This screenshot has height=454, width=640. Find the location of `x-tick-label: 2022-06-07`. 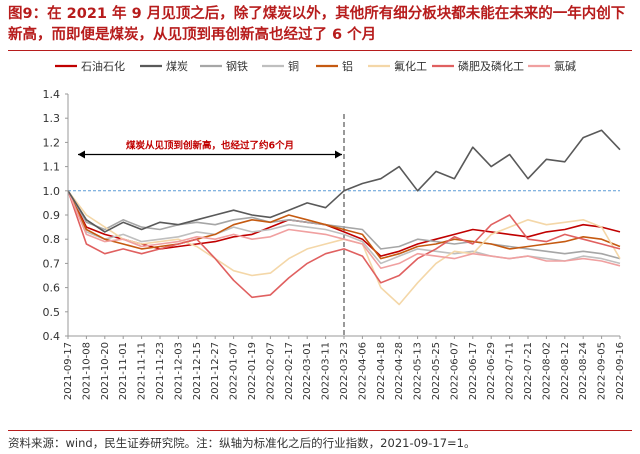

x-tick-label: 2022-06-07 is located at coordinates (454, 371).